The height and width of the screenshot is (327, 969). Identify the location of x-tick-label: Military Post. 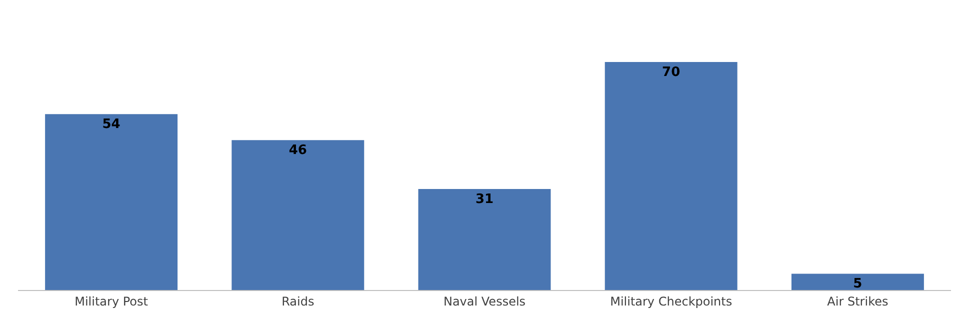
(111, 301).